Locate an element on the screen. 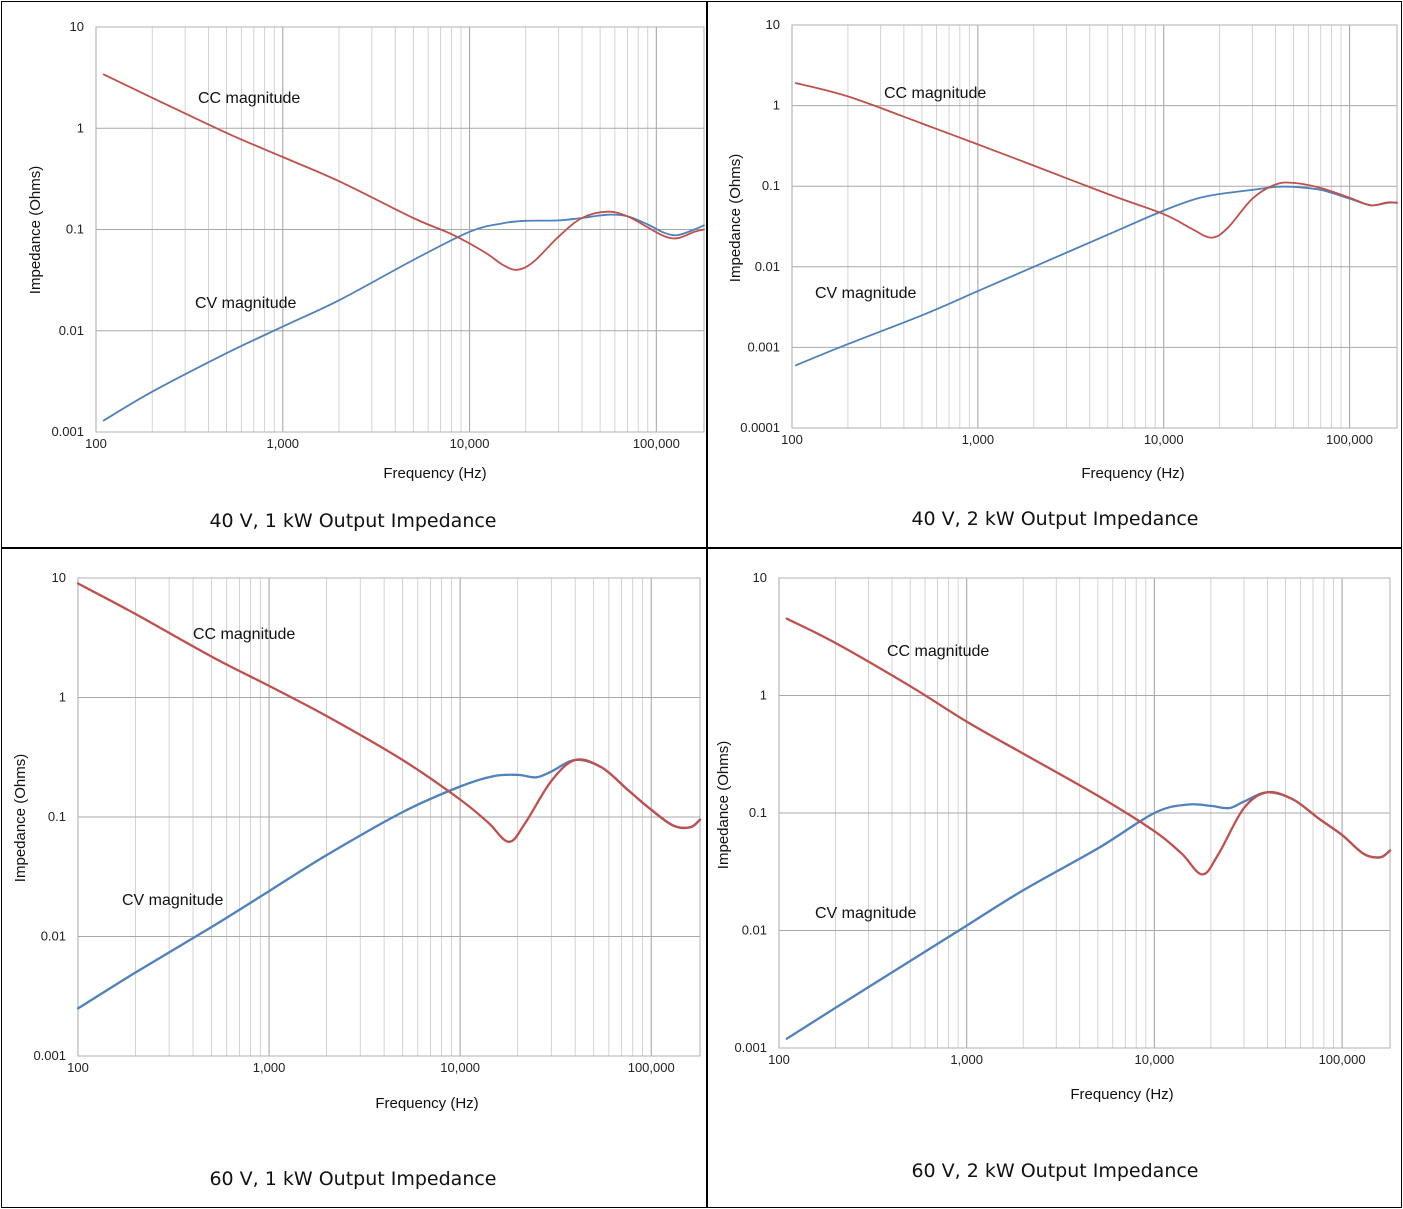 The height and width of the screenshot is (1209, 1403). chart-caption: 40 V, 2 kW Output Impedance is located at coordinates (1055, 519).